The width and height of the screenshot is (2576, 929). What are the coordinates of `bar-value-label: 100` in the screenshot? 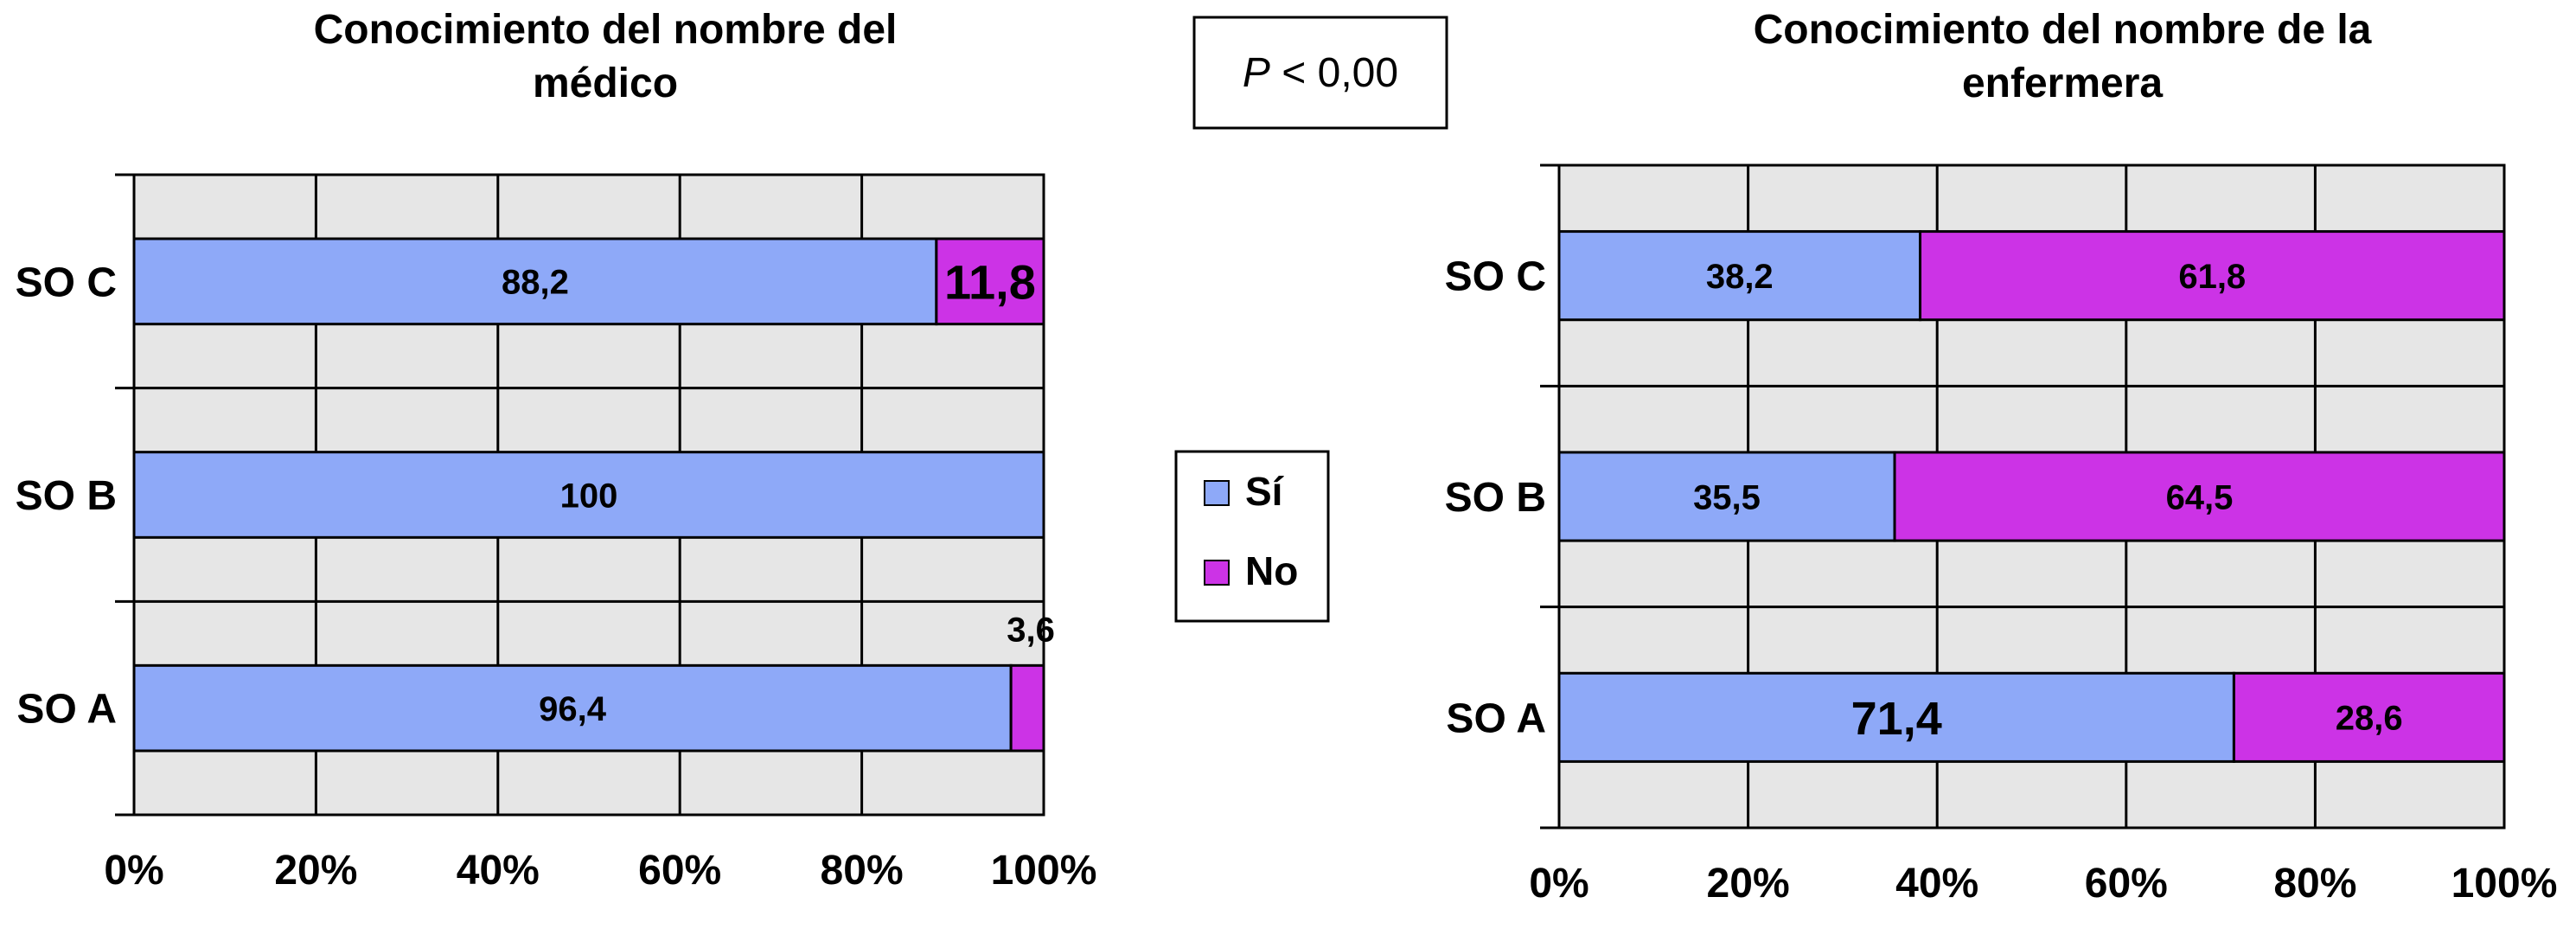 It's located at (589, 496).